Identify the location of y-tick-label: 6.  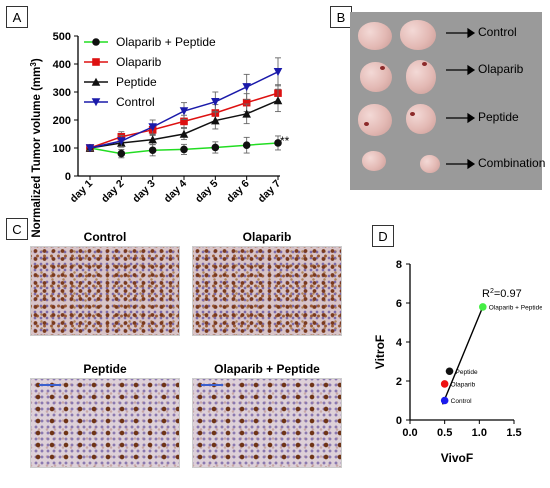
(399, 304).